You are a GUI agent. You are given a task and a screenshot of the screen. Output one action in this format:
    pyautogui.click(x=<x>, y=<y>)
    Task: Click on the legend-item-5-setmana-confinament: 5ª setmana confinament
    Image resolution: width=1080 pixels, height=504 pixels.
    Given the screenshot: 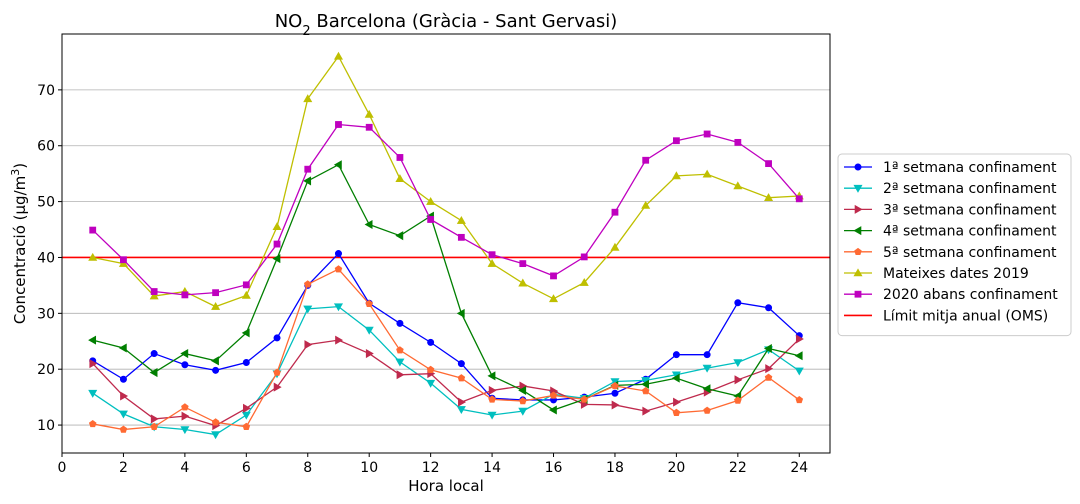 What is the action you would take?
    pyautogui.click(x=950, y=253)
    